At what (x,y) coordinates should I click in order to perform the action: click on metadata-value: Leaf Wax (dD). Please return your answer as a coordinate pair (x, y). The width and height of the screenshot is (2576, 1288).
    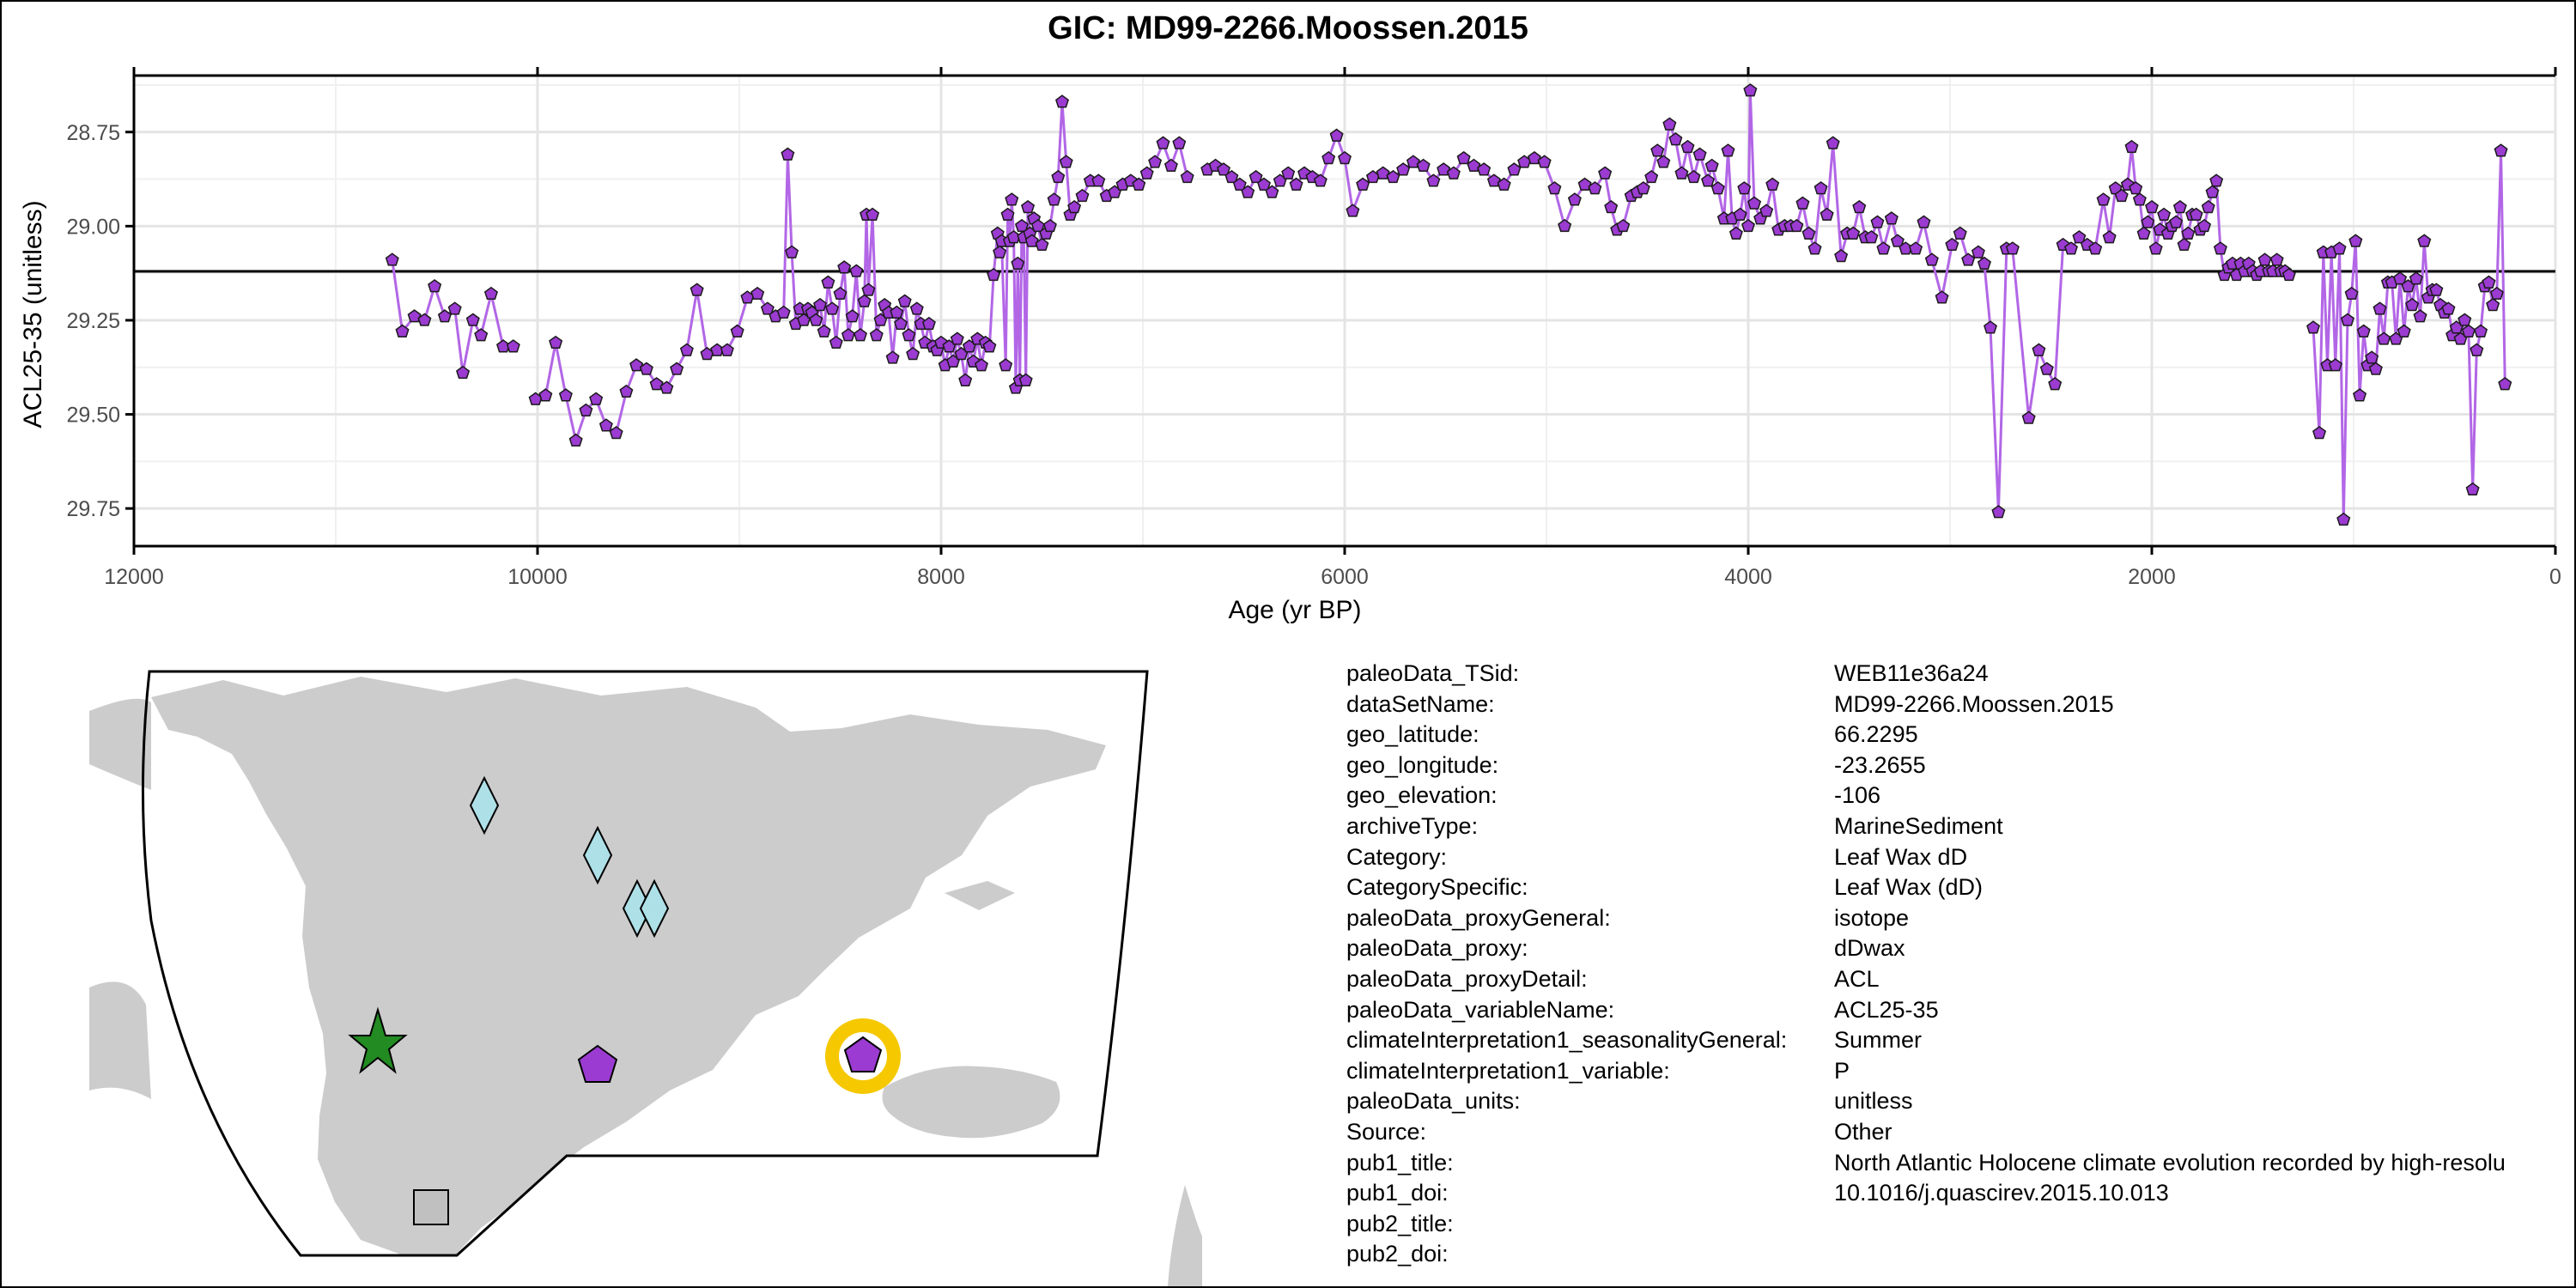
    Looking at the image, I should click on (1909, 888).